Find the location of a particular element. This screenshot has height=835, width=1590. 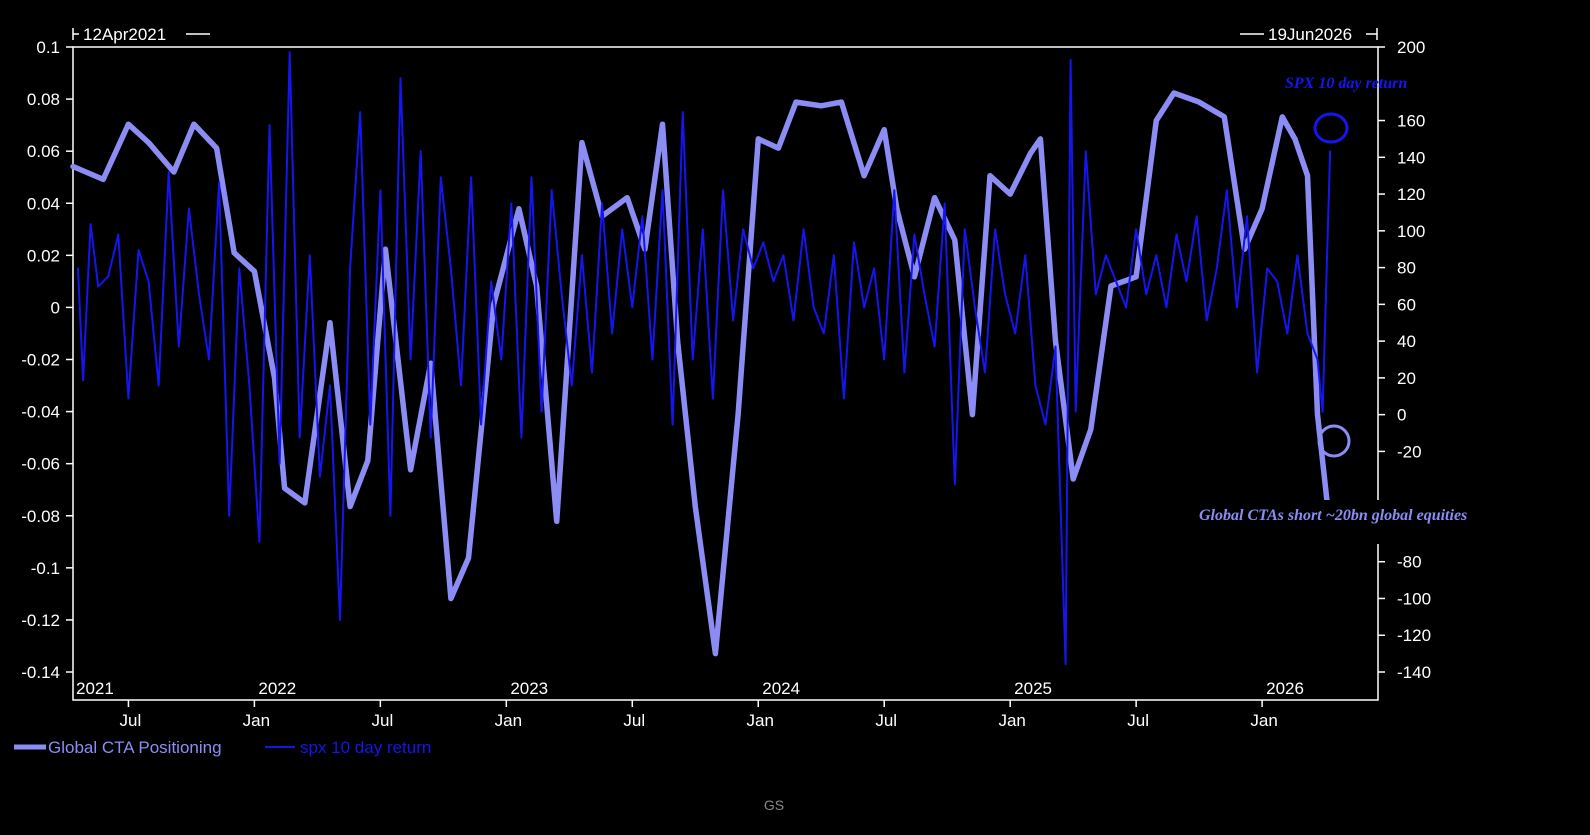

right-tick-label: -140 is located at coordinates (1414, 672).